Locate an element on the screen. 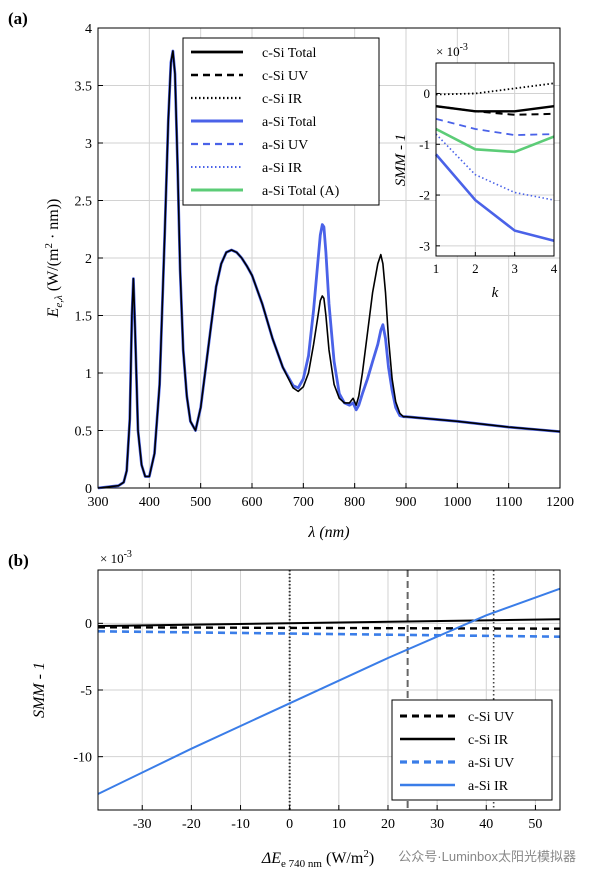 The width and height of the screenshot is (595, 879). legend-a-label-c-si-total: c-Si Total is located at coordinates (289, 53).